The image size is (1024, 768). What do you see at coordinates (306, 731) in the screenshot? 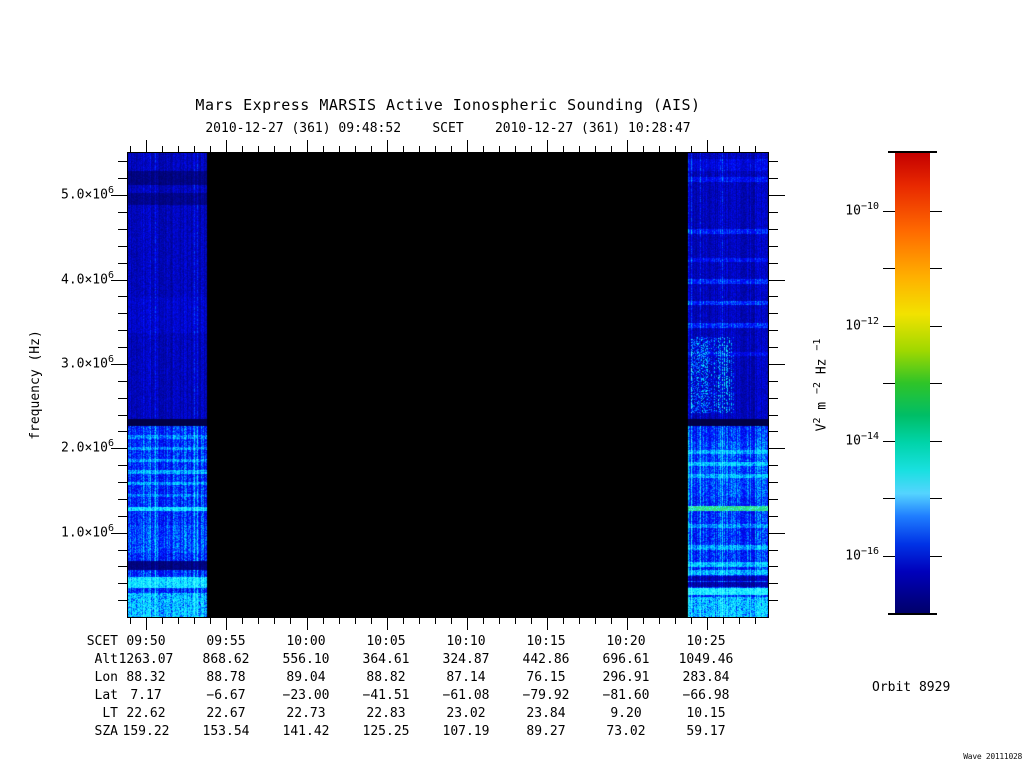
I see `ephemeris-value: 141.42` at bounding box center [306, 731].